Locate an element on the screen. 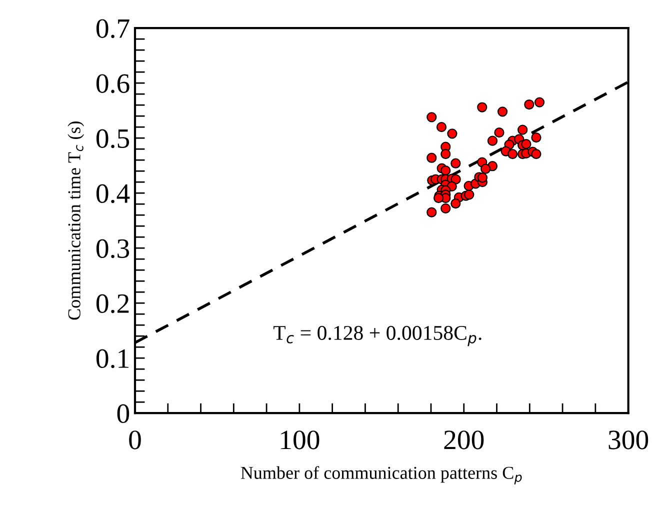  x-axis-title: Number of communication patterns C$_{p}$ is located at coordinates (381, 475).